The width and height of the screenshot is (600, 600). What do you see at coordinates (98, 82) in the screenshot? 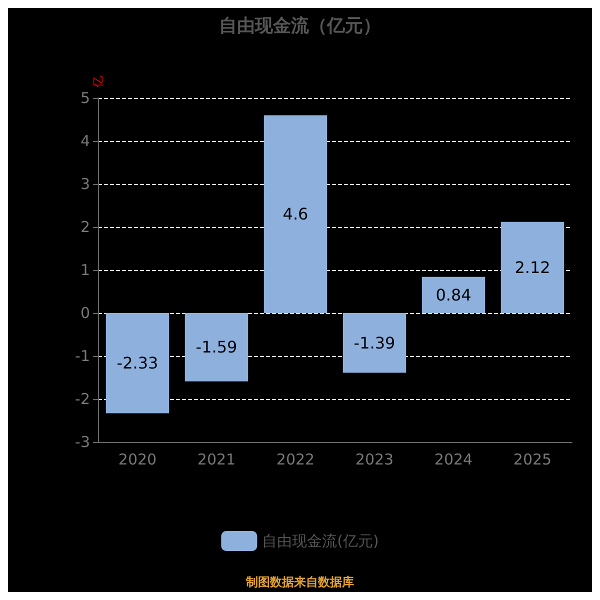
I see `y-axis-title: 亿` at bounding box center [98, 82].